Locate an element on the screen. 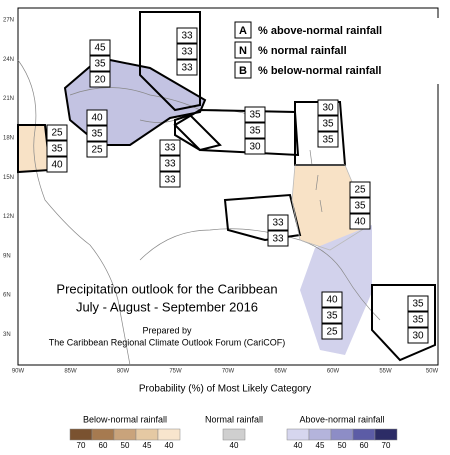 This screenshot has width=450, height=455. legend-label: 45 is located at coordinates (147, 445).